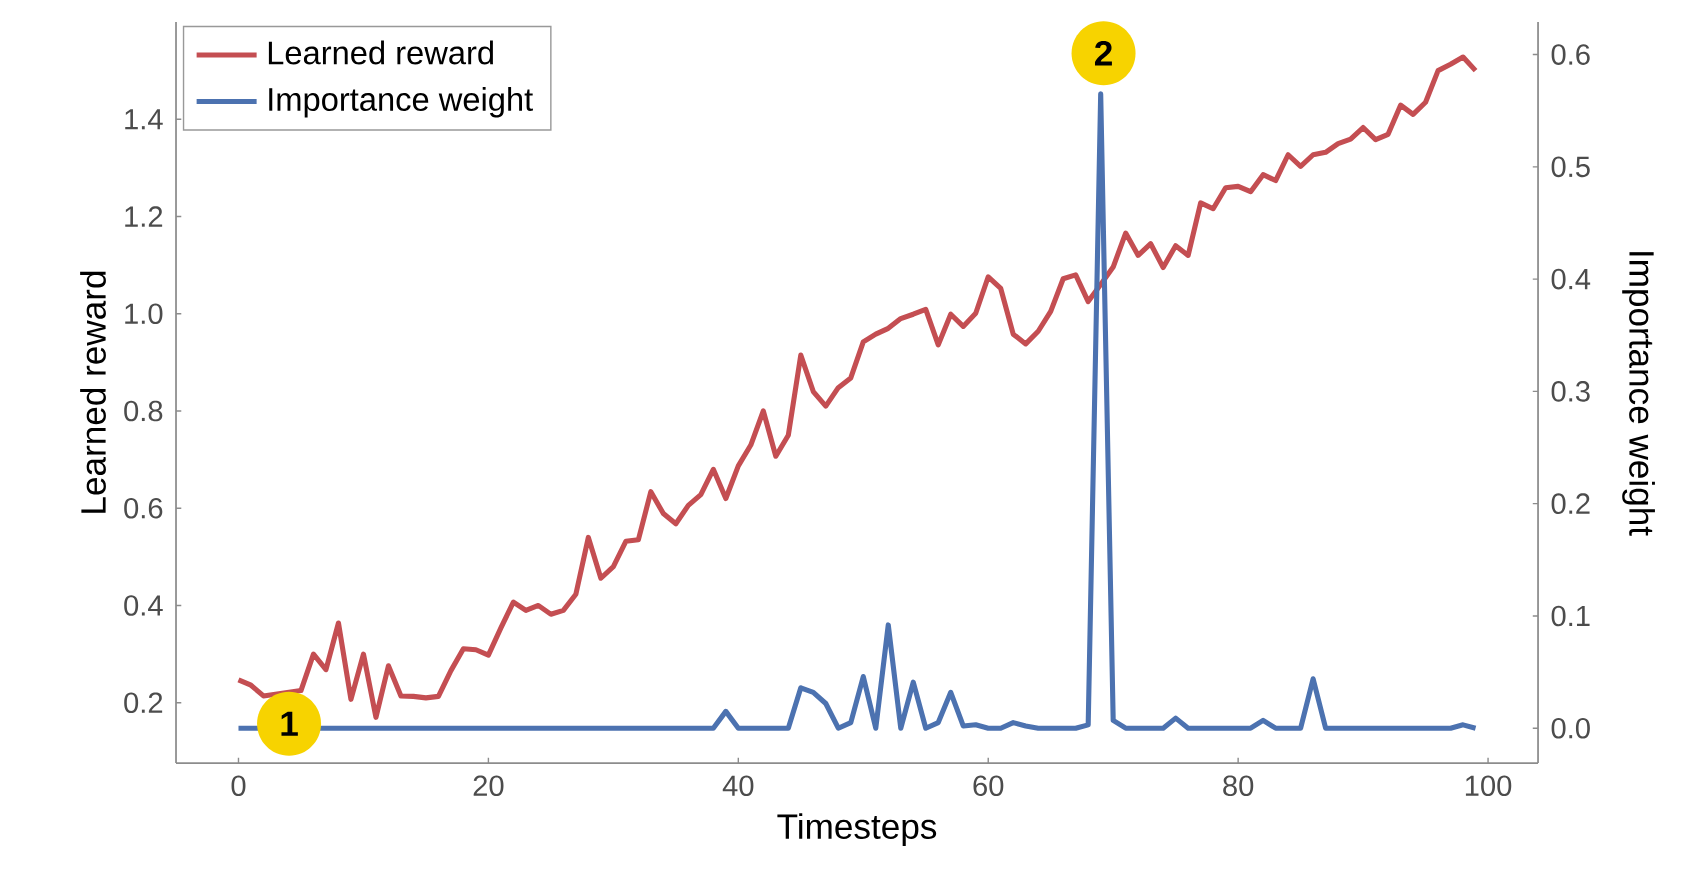 The width and height of the screenshot is (1690, 882). I want to click on y-tick-label: 0.2, so click(143, 703).